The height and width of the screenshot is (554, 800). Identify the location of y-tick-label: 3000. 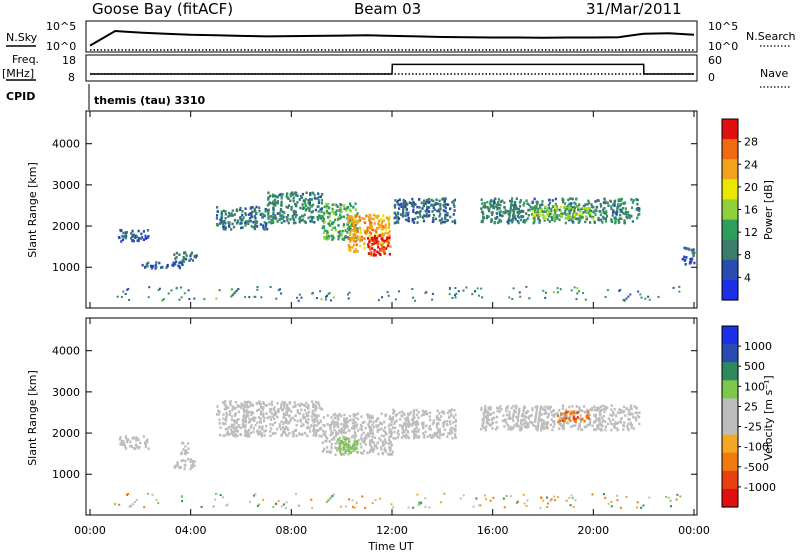
(66, 185).